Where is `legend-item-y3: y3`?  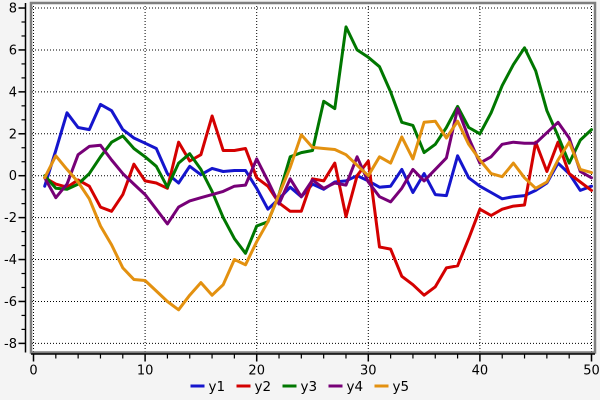
legend-item-y3: y3 is located at coordinates (300, 387).